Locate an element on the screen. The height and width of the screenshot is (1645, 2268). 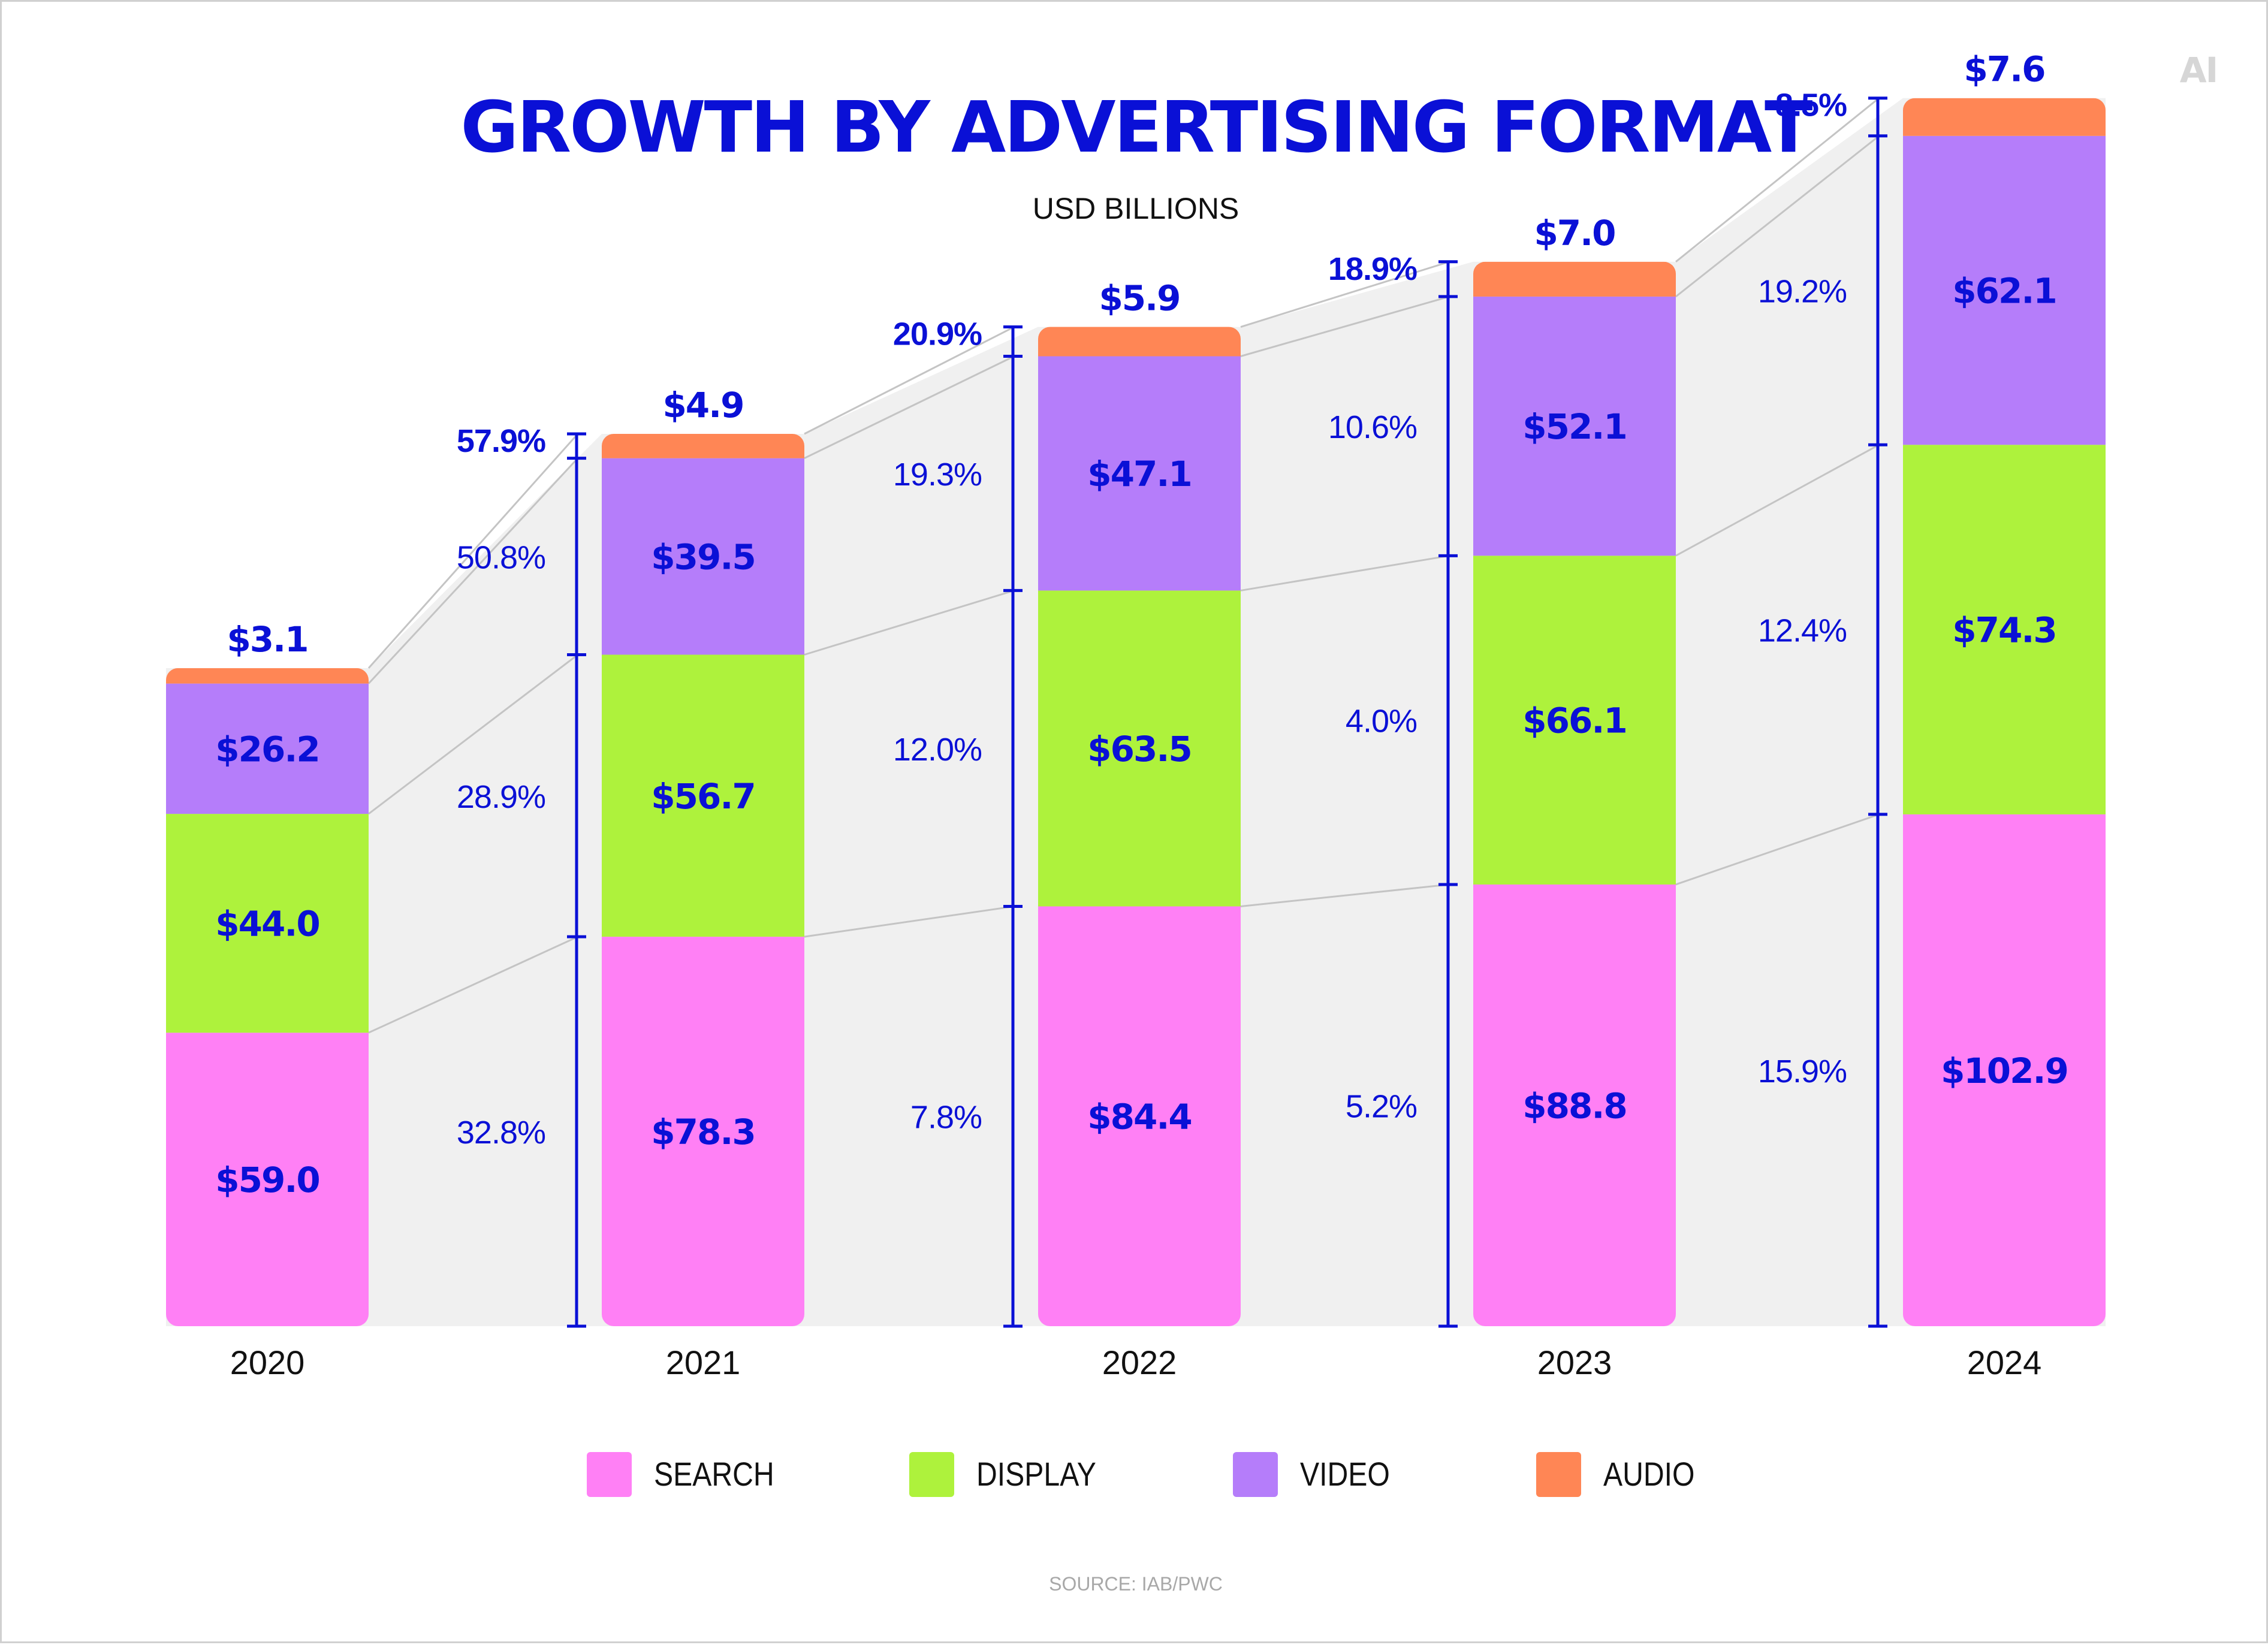
x-tick-label-2020: 2020 is located at coordinates (267, 1362).